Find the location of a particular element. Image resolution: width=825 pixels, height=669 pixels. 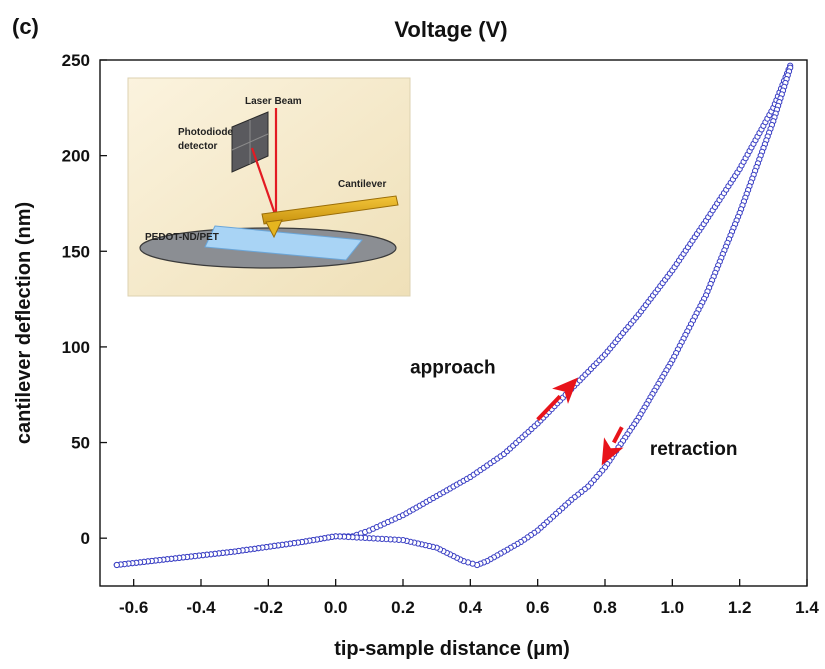

x-tick-label: 1.0 is located at coordinates (673, 607).